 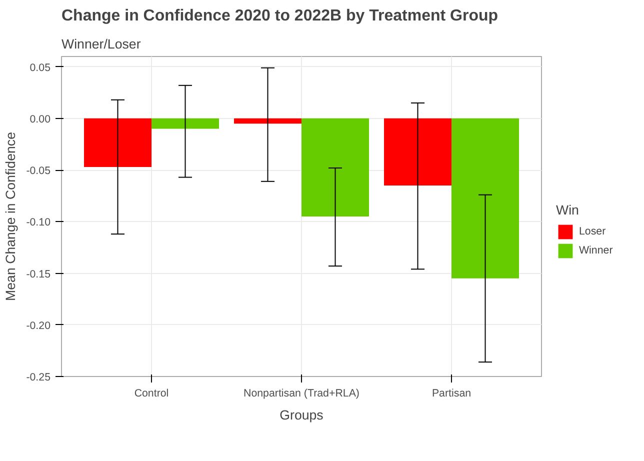 I want to click on legend-label: Loser, so click(x=592, y=232).